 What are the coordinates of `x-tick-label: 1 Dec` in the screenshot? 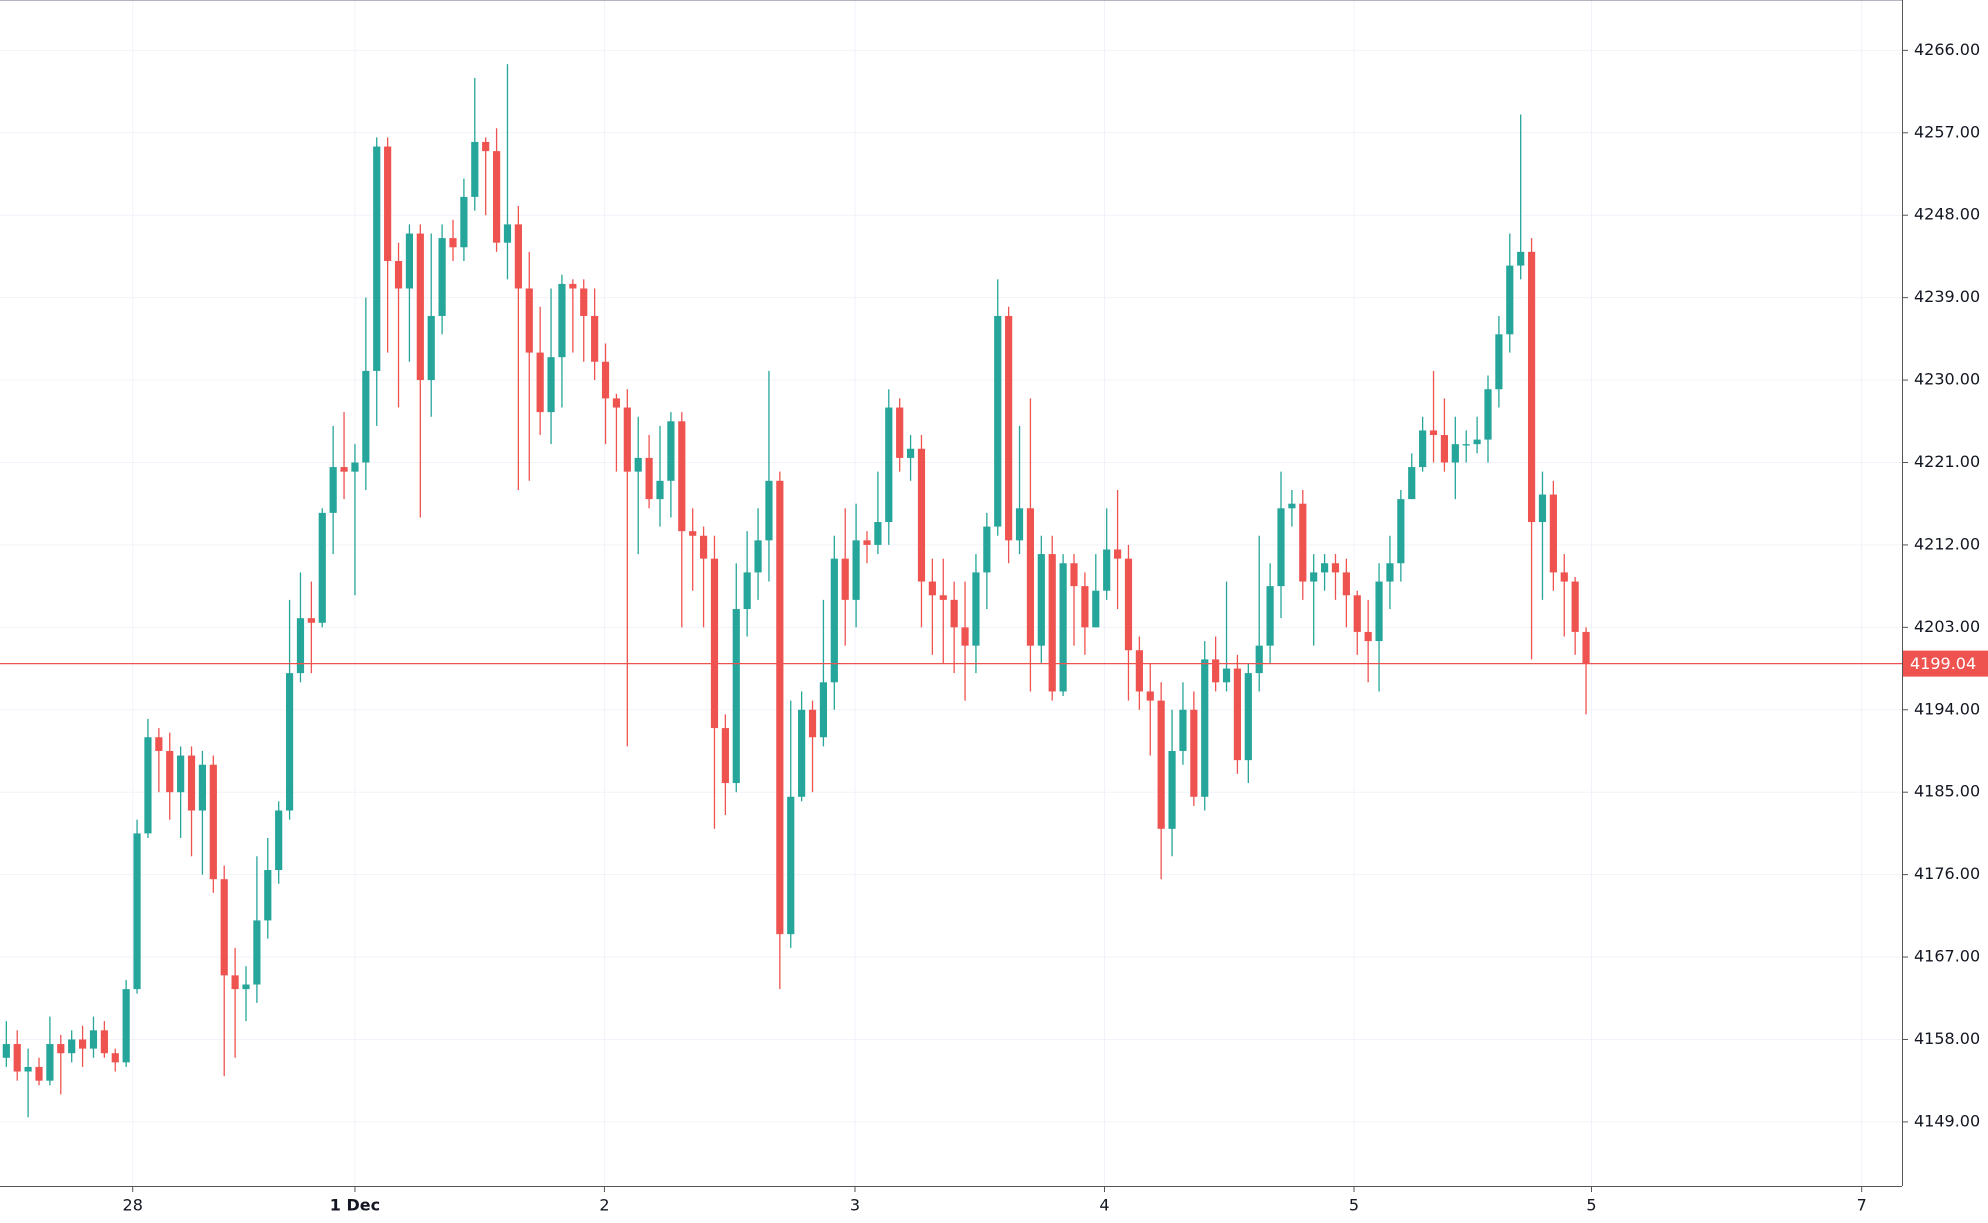 It's located at (355, 1205).